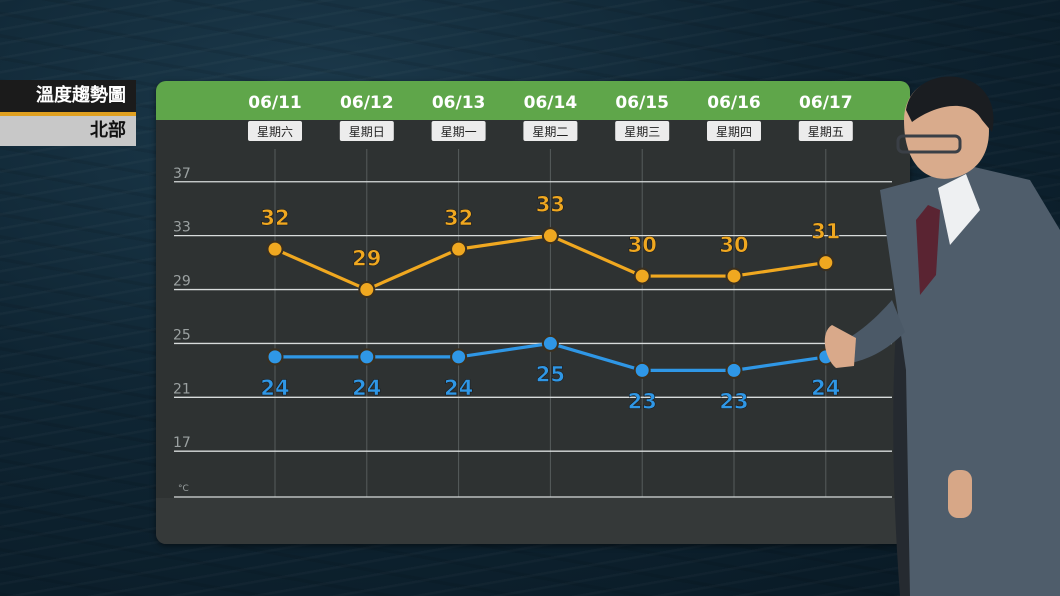 Image resolution: width=1060 pixels, height=596 pixels. What do you see at coordinates (533, 521) in the screenshot?
I see `chart-footer-band` at bounding box center [533, 521].